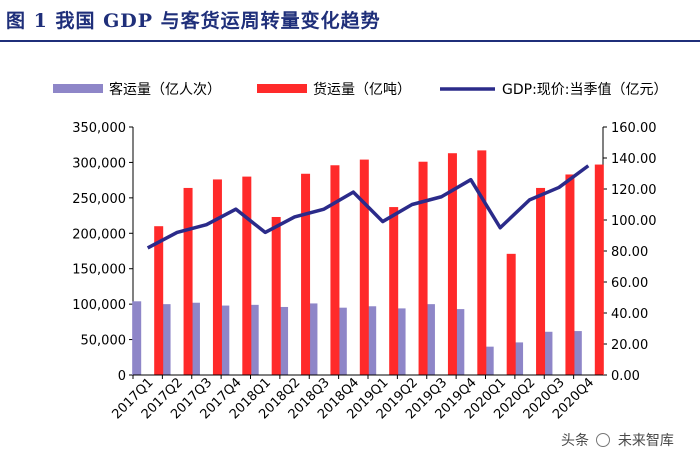  I want to click on gdp-line, so click(368, 207).